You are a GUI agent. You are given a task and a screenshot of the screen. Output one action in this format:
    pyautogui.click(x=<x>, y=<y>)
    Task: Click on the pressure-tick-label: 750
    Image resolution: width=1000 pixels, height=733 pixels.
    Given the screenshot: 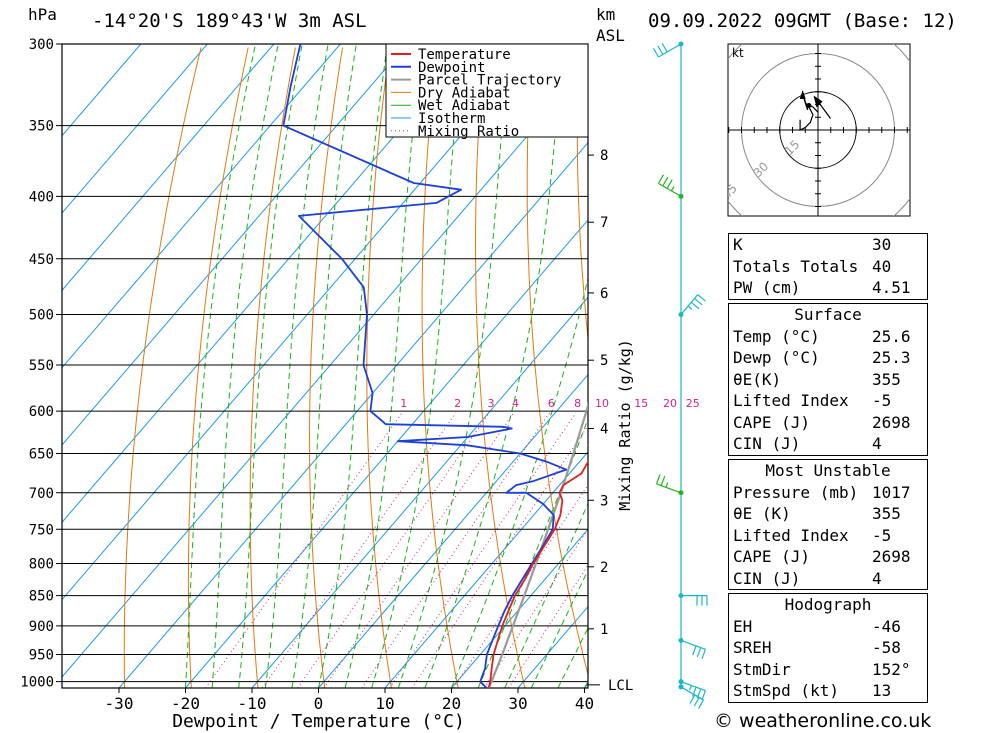 What is the action you would take?
    pyautogui.click(x=41, y=530)
    